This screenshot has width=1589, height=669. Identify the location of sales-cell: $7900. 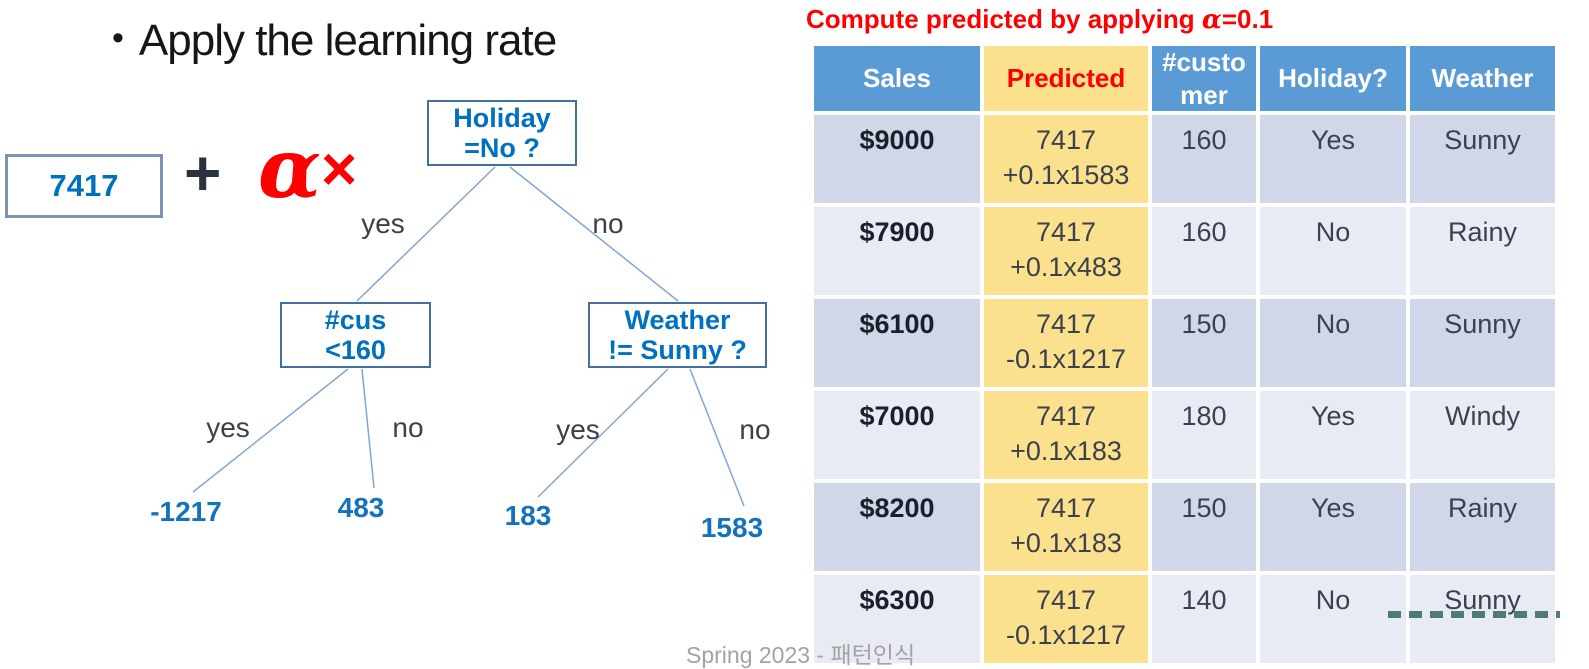
(897, 251).